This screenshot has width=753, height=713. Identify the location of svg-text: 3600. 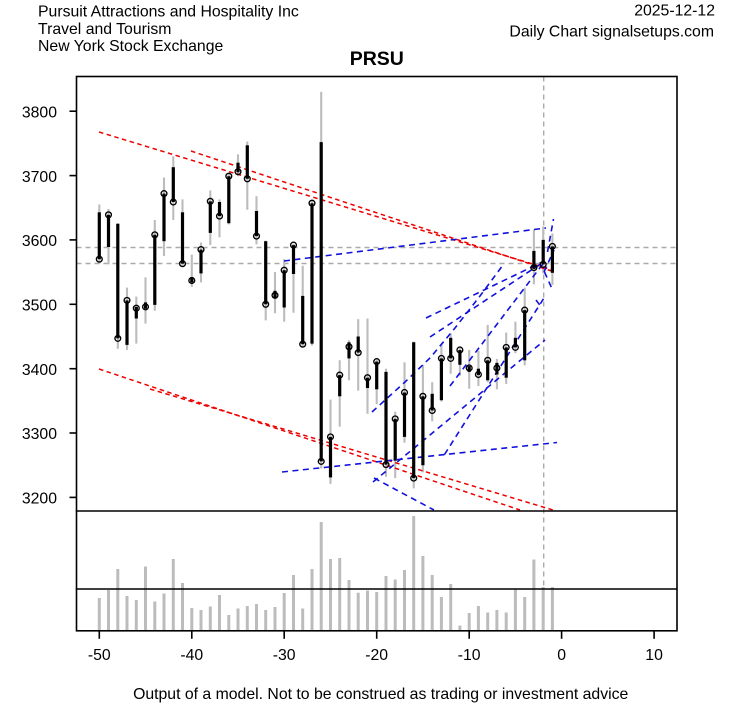
(39, 241).